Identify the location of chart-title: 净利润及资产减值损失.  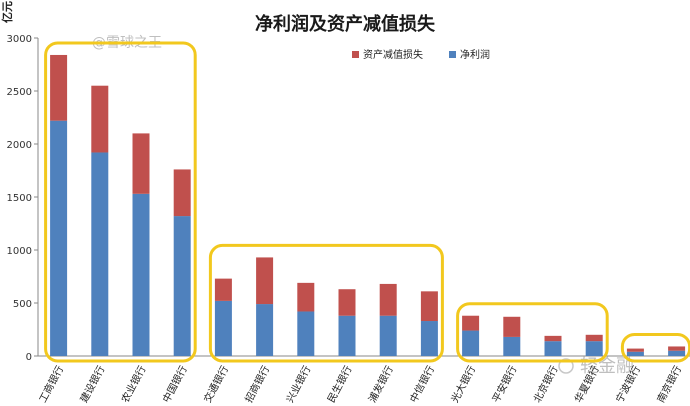
(345, 24).